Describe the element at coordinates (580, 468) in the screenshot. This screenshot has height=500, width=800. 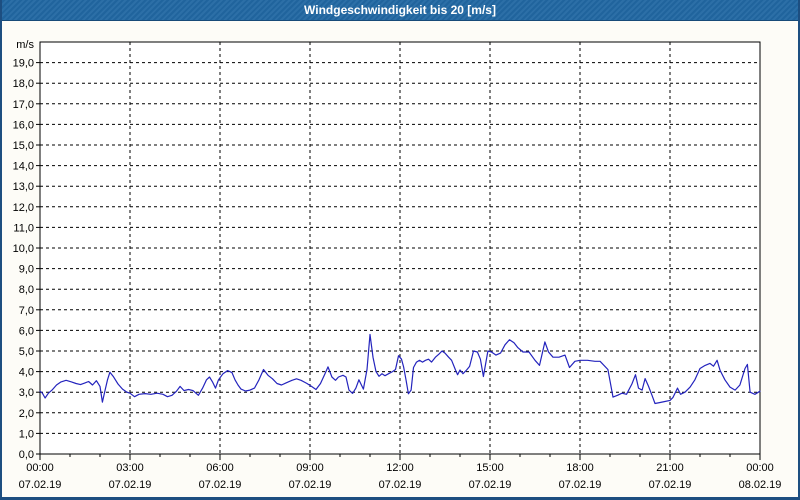
I see `x-tick-time-label: 18:00` at that location.